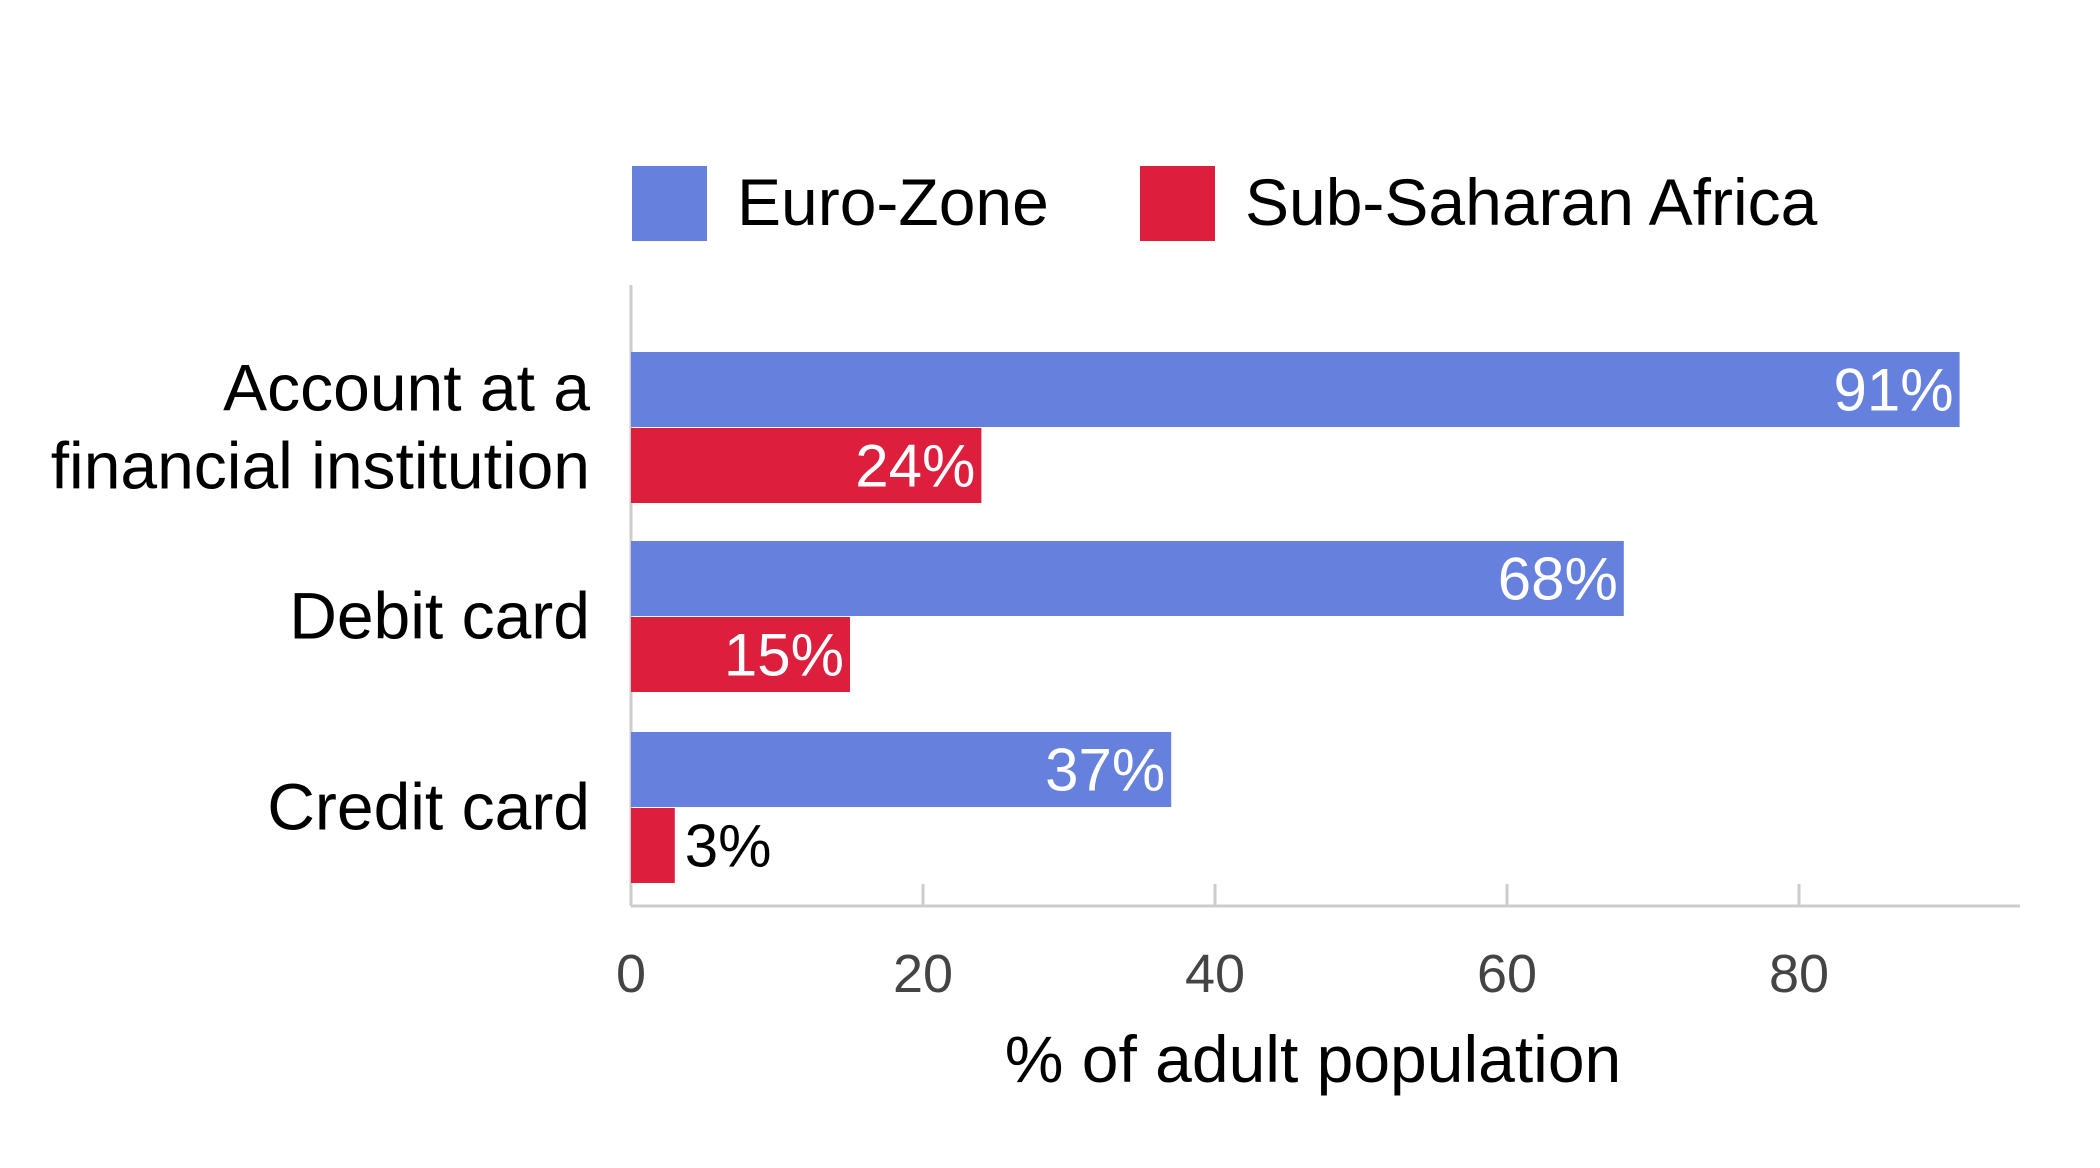  I want to click on legend: Euro-Zone Sub-Saharan Africa, so click(1225, 203).